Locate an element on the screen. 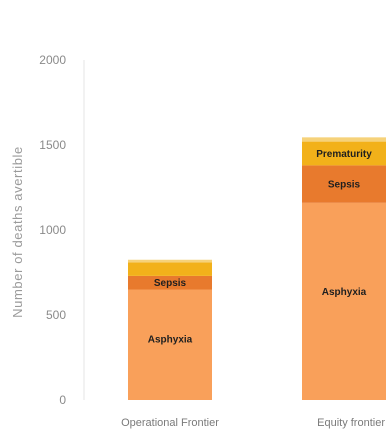 The height and width of the screenshot is (441, 387). y-tick-label: 2000 is located at coordinates (52, 60).